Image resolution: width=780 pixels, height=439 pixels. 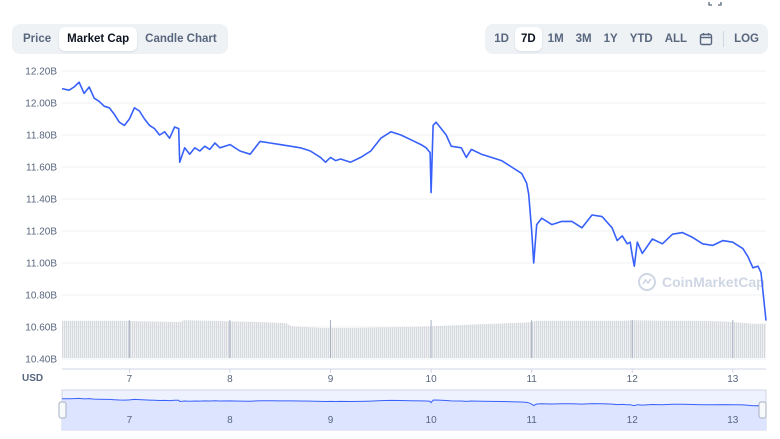 What do you see at coordinates (715, 3) in the screenshot?
I see `expand-icon` at bounding box center [715, 3].